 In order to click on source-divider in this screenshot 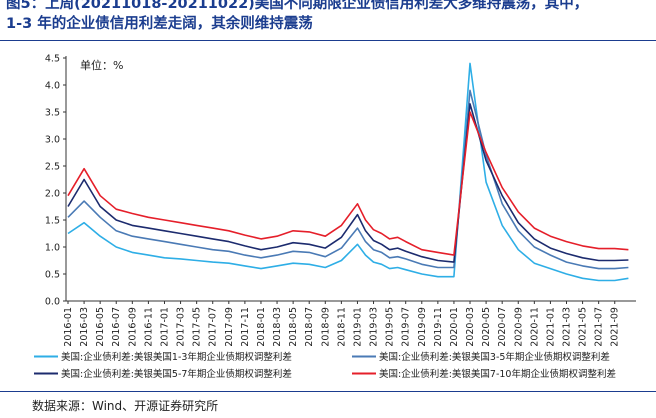, I will do `click(328, 391)`.